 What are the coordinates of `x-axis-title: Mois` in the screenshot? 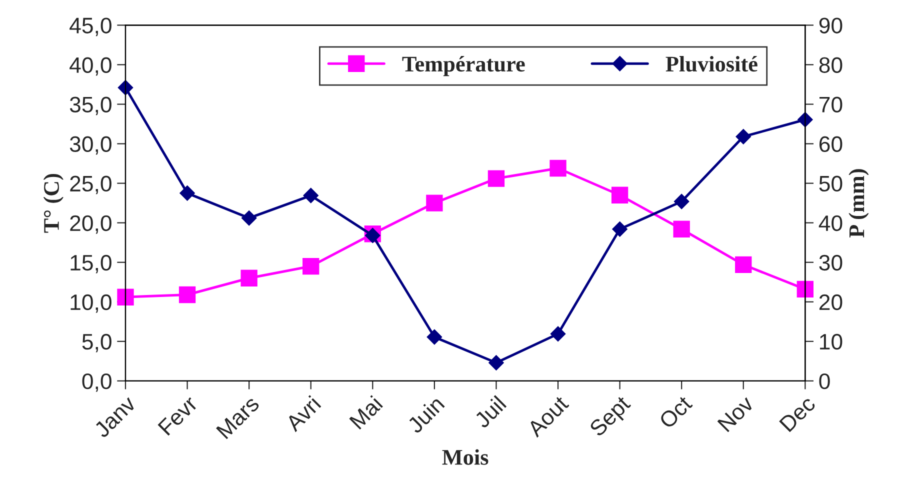 It's located at (465, 457).